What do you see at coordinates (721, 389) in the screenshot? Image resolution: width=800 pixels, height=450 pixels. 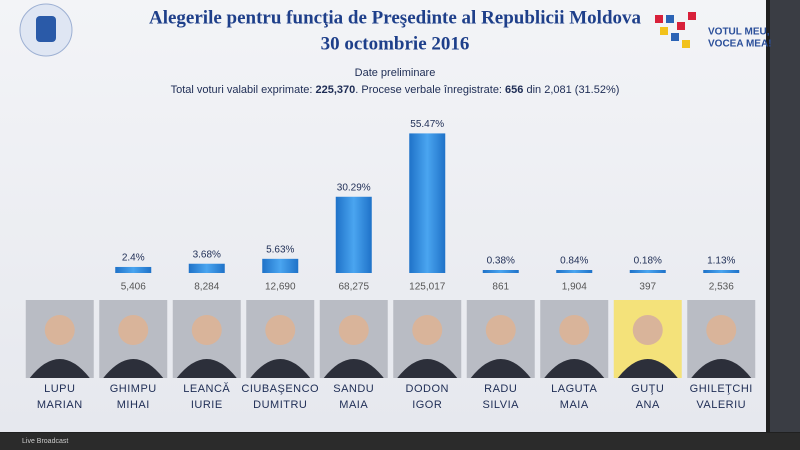 I see `x-tick-label: GHILEŢCHI` at bounding box center [721, 389].